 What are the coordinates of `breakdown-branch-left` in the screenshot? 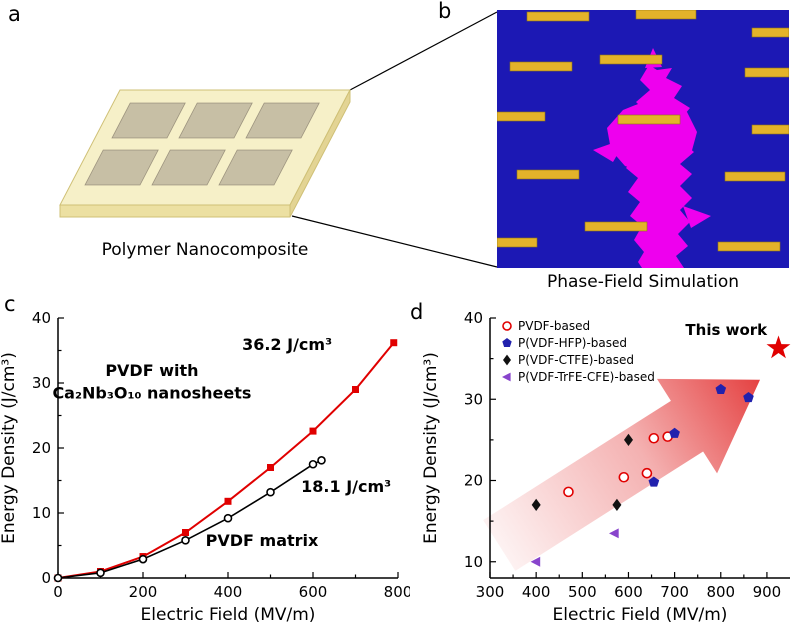 It's located at (610, 150).